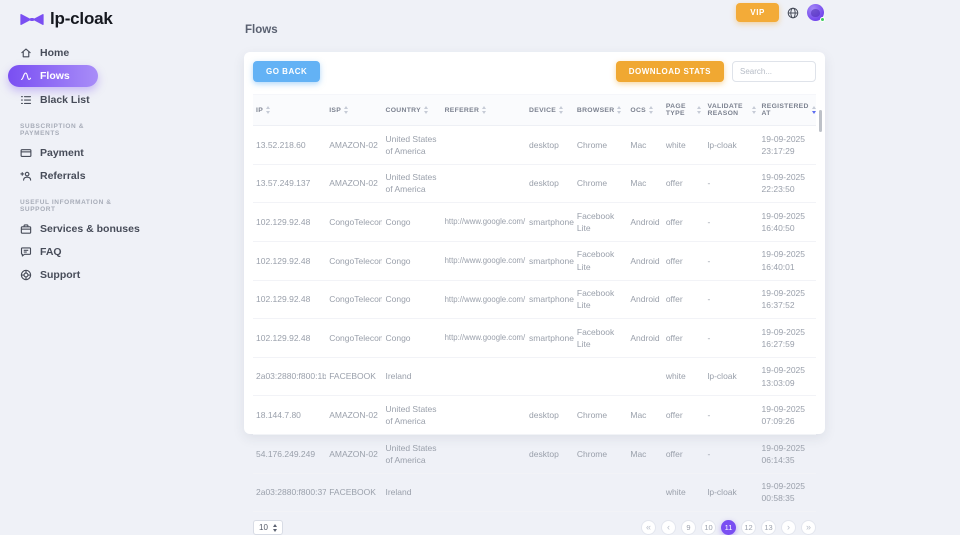 The image size is (960, 535). Describe the element at coordinates (79, 228) in the screenshot. I see `sidebar-item-services-bonuses: Services & bonuses` at that location.